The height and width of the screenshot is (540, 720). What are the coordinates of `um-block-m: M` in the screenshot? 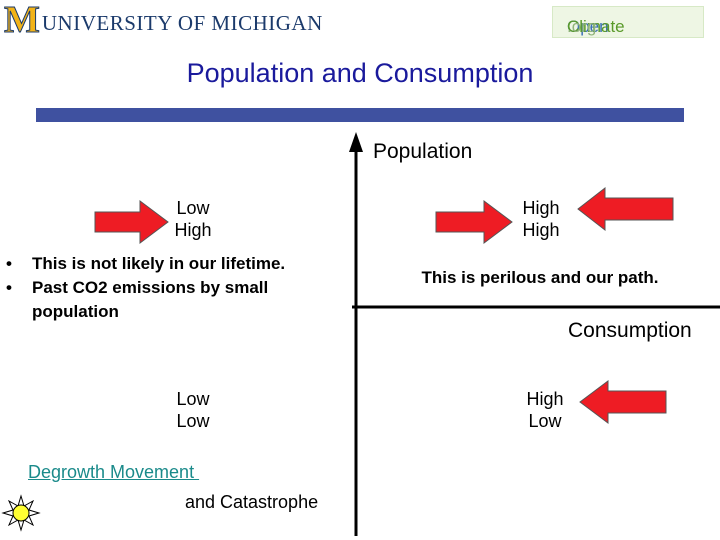 It's located at (22, 20).